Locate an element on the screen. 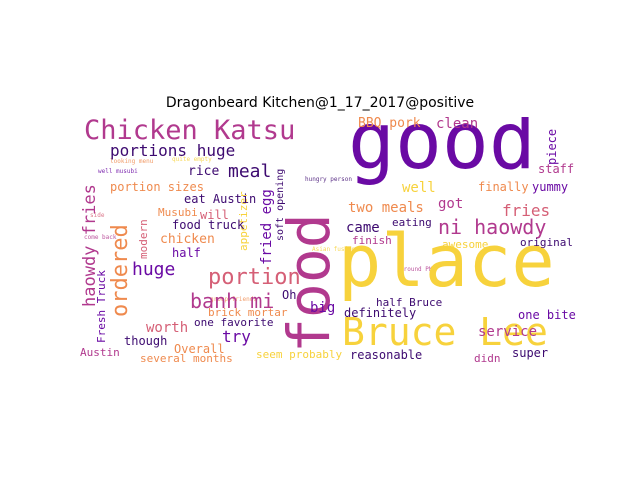 The image size is (640, 480). word-half: half is located at coordinates (186, 253).